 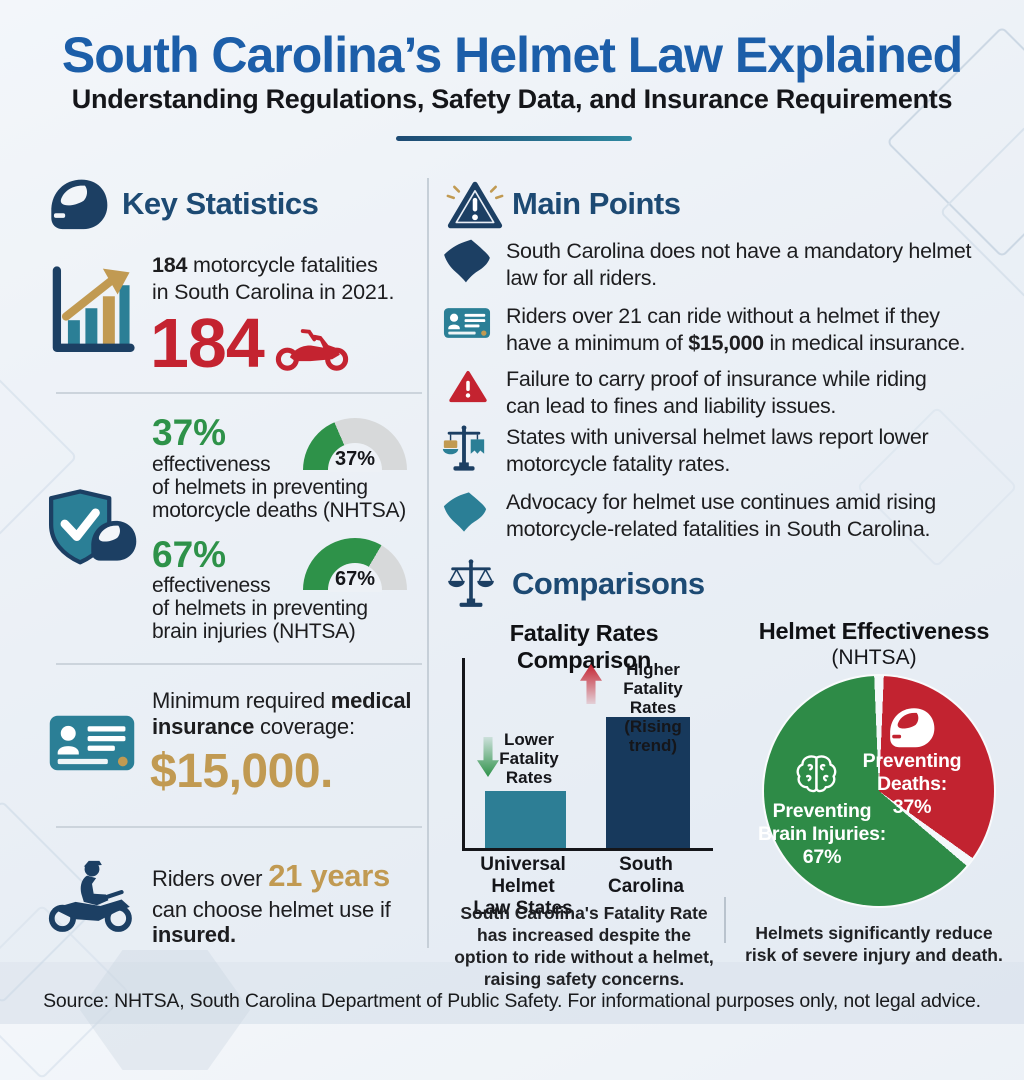 What do you see at coordinates (475, 205) in the screenshot?
I see `alert-triangle-outline-icon` at bounding box center [475, 205].